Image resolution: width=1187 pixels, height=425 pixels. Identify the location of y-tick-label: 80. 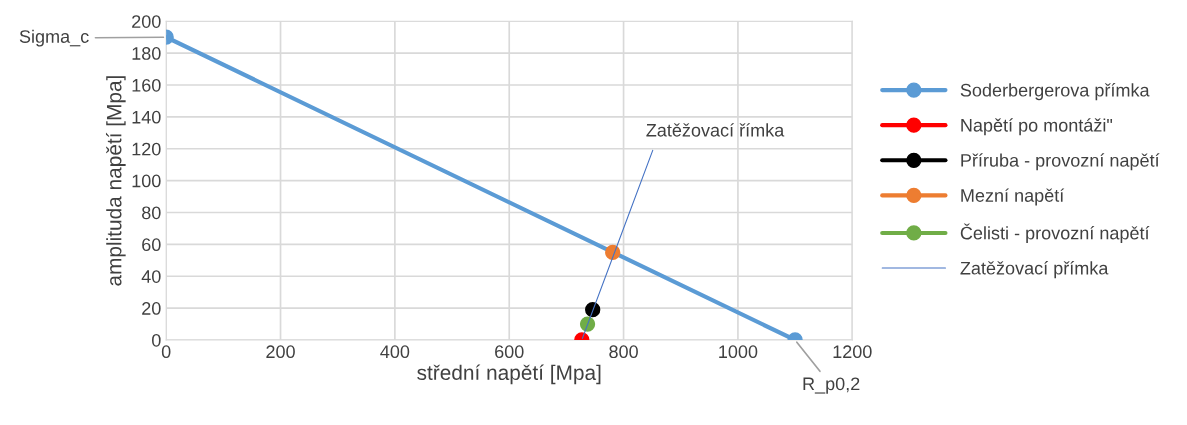
(151, 213).